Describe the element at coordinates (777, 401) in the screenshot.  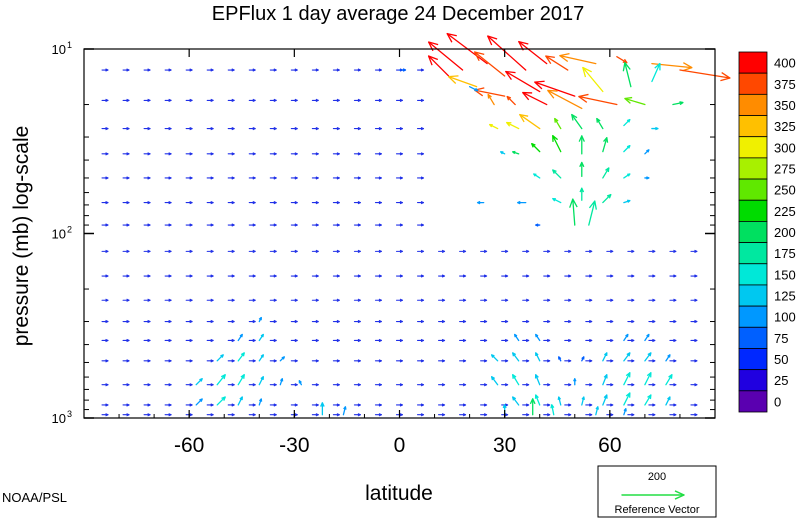
I see `colorbar-label: 0` at that location.